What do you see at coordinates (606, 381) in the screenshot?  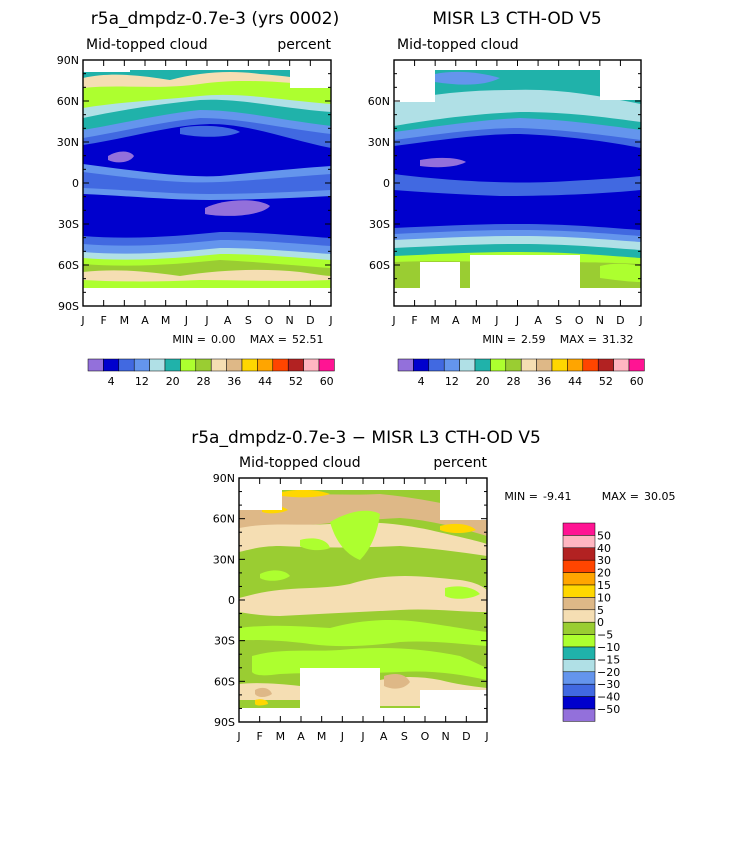 I see `panel-misr-colorbar-label: 52` at bounding box center [606, 381].